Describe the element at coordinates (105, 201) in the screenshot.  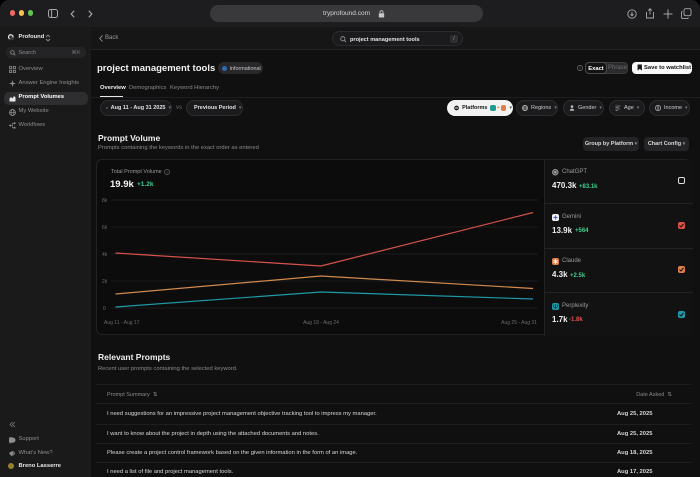
I see `svg-text: 8k` at that location.